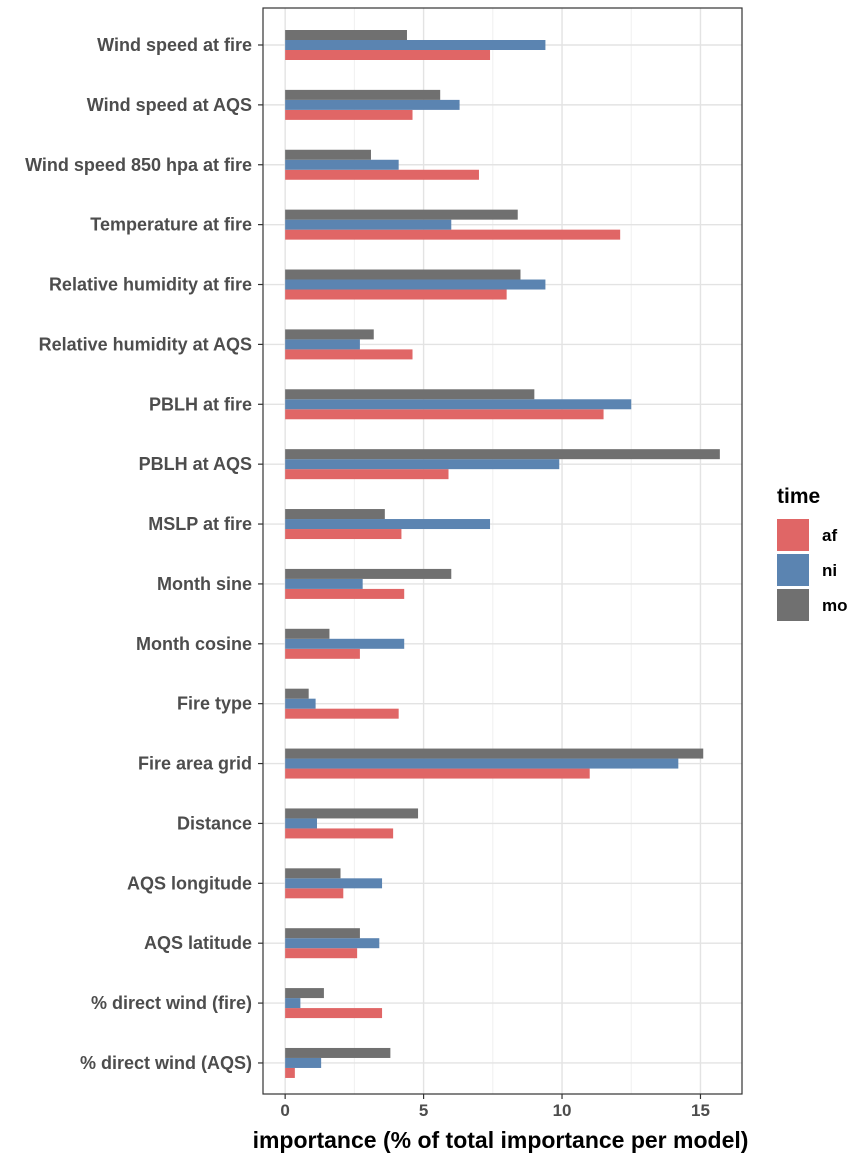 The height and width of the screenshot is (1157, 856). What do you see at coordinates (204, 584) in the screenshot?
I see `category-label: Month sine` at bounding box center [204, 584].